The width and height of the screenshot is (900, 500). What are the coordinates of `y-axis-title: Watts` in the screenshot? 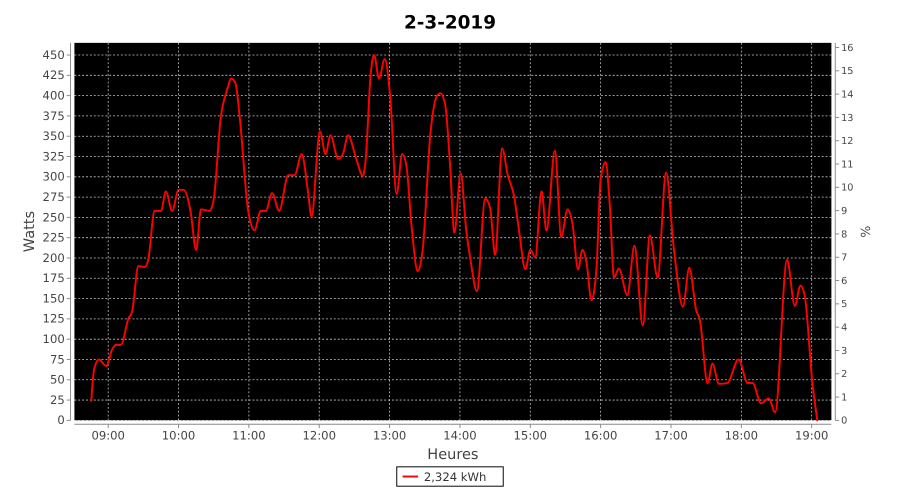 It's located at (30, 231).